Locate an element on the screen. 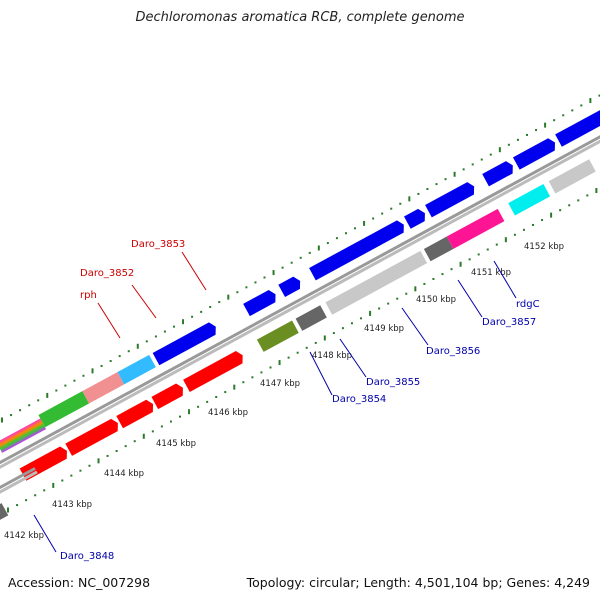 Image resolution: width=600 pixels, height=600 pixels. gene-label-daro3853: Daro_3853 is located at coordinates (158, 244).